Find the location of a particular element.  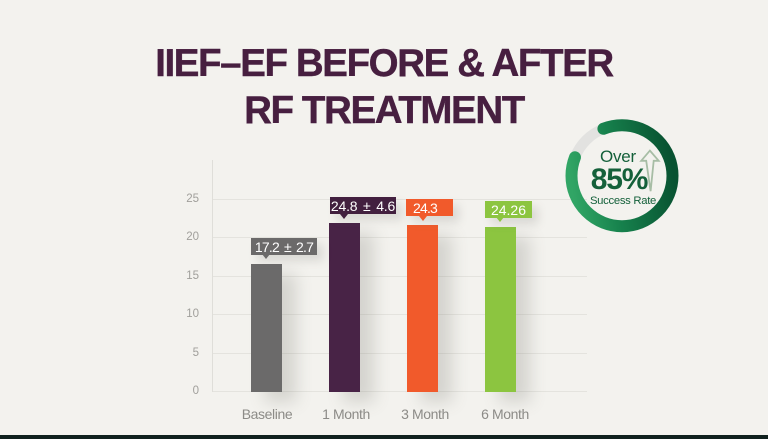

svg-text: 85% is located at coordinates (619, 179).